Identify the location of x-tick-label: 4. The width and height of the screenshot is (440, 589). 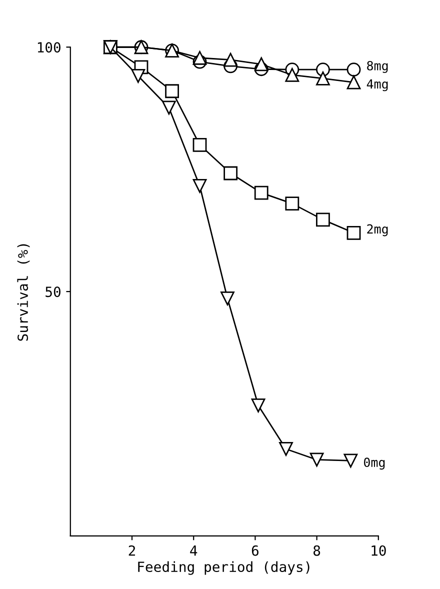
(194, 551).